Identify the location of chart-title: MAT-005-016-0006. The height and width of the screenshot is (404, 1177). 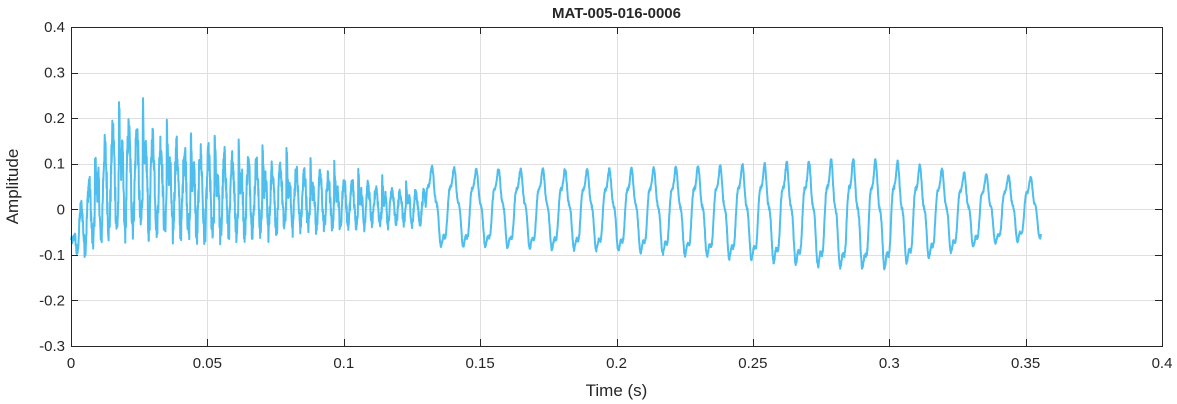
(616, 13).